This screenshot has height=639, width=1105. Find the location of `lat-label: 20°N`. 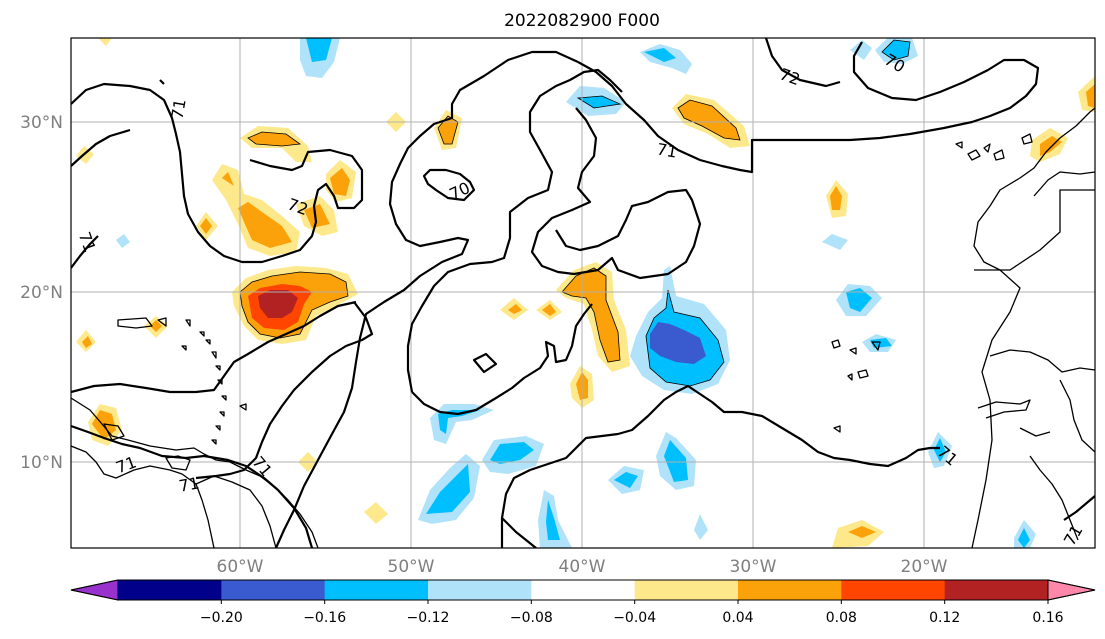

lat-label: 20°N is located at coordinates (41, 293).